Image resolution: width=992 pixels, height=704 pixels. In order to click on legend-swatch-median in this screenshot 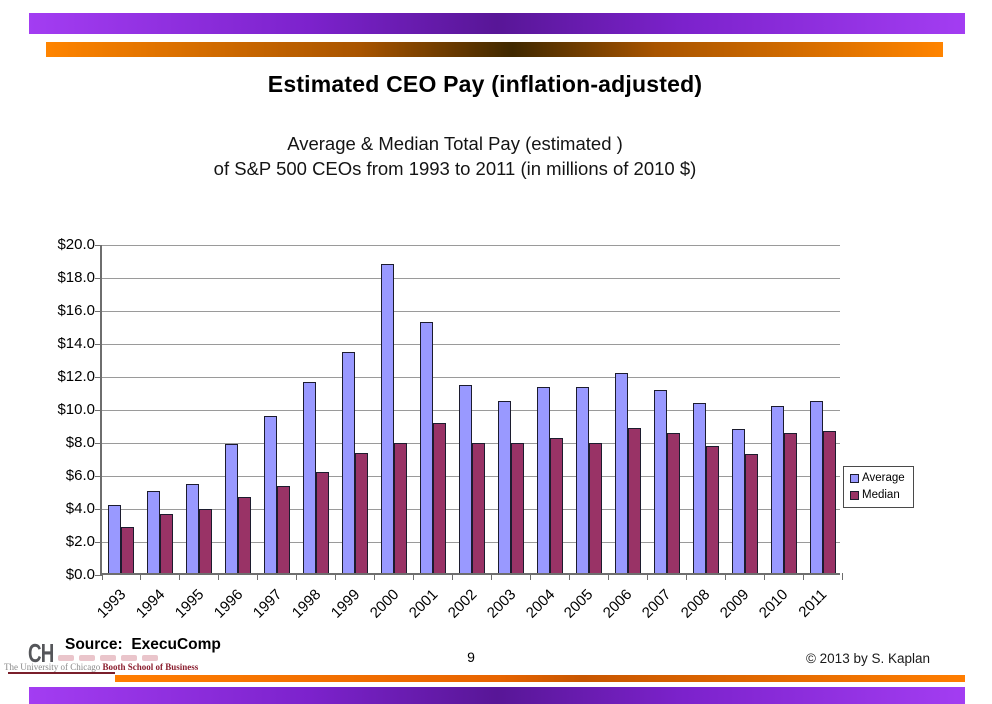, I will do `click(854, 495)`.